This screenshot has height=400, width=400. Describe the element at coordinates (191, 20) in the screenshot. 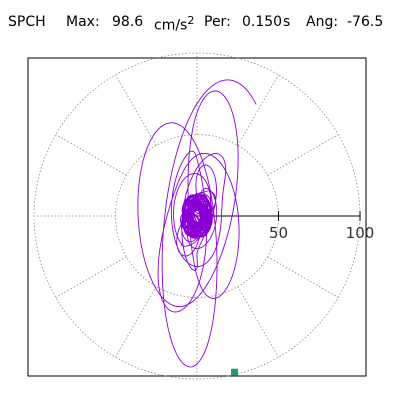

I see `max-unit-exp: 2` at that location.